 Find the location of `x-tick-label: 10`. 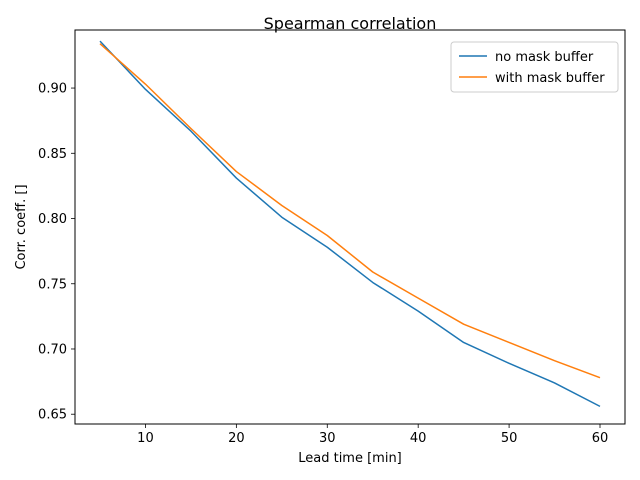

x-tick-label: 10 is located at coordinates (145, 438).